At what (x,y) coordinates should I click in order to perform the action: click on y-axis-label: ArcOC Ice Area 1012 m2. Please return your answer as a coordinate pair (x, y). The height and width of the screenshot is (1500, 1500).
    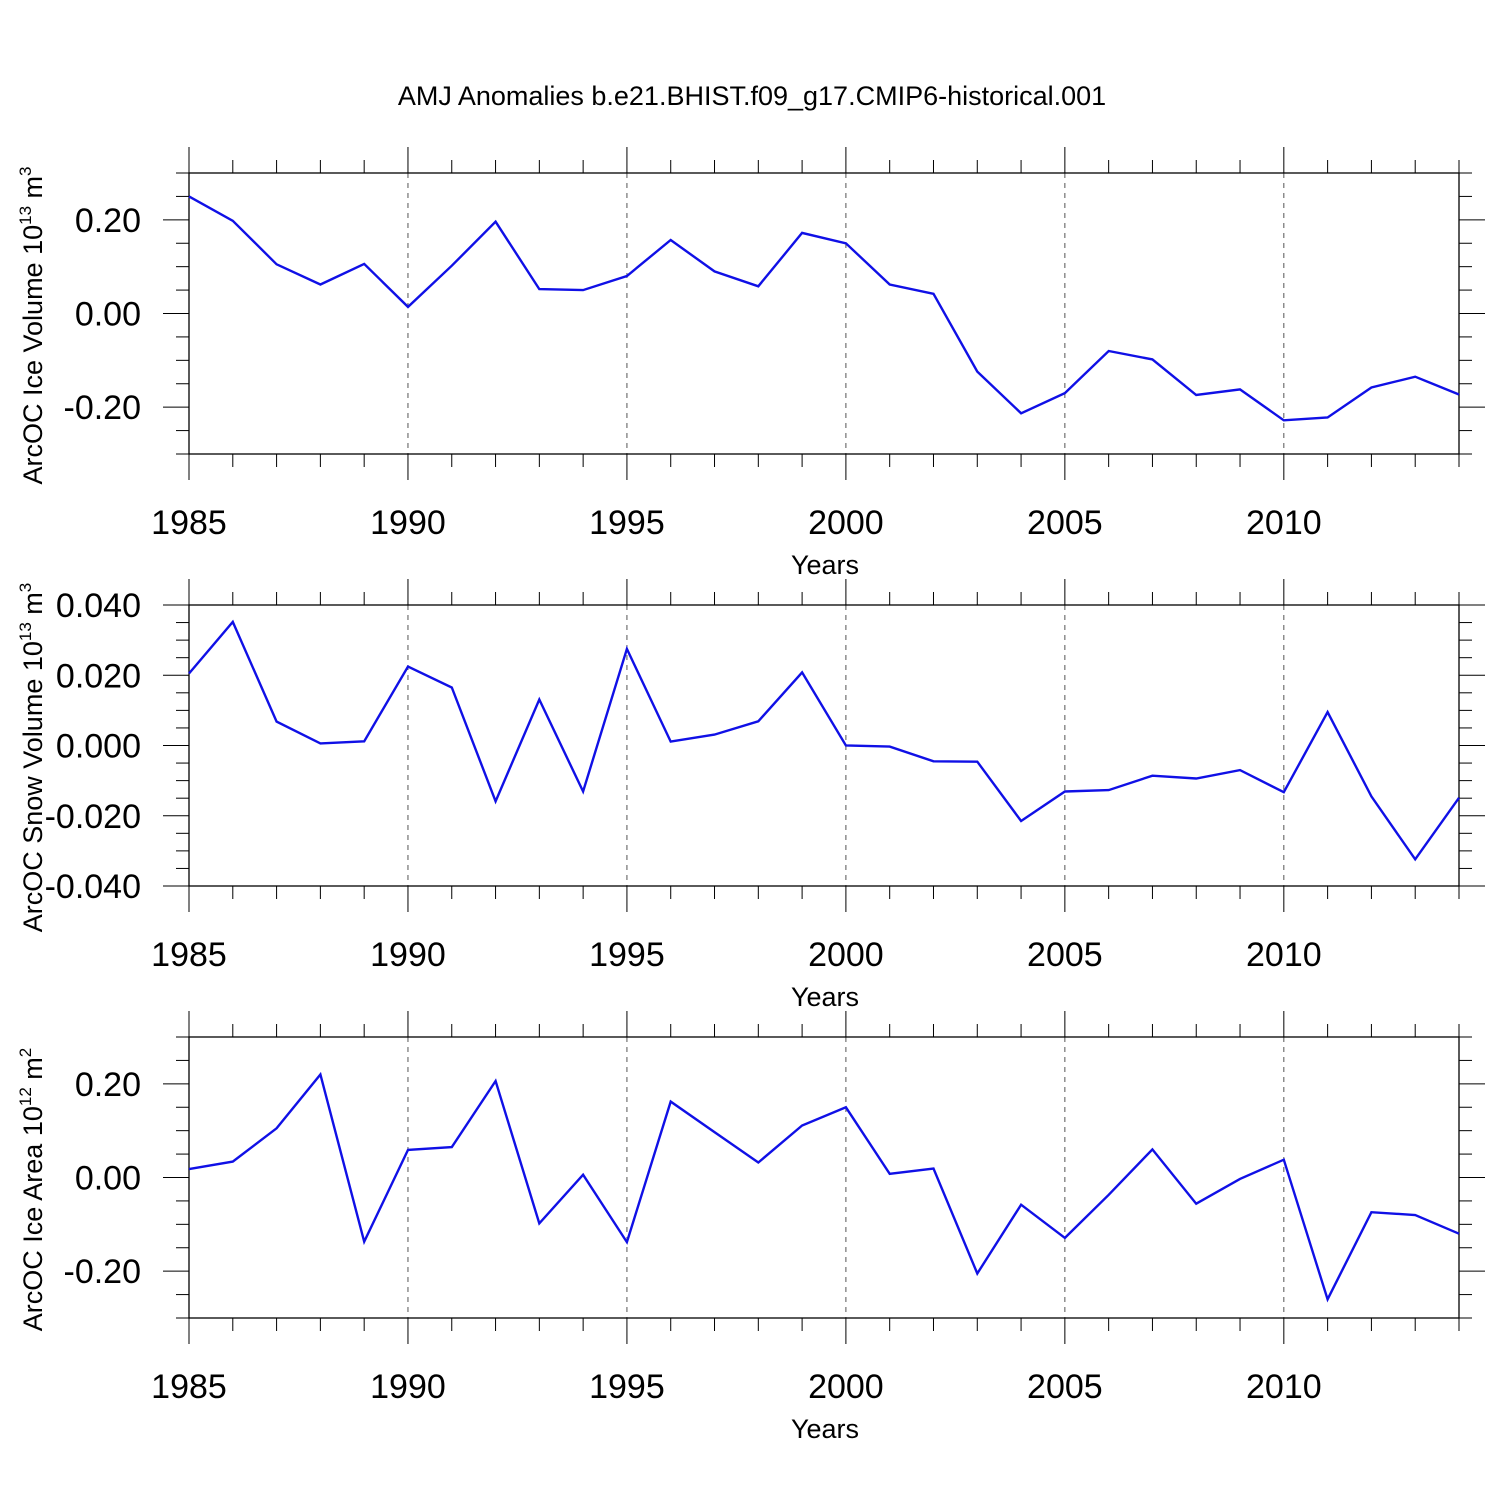
    Looking at the image, I should click on (32, 1190).